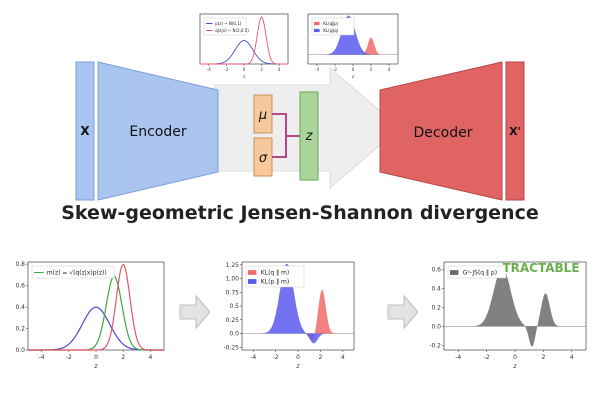 The width and height of the screenshot is (600, 400). What do you see at coordinates (95, 366) in the screenshot?
I see `bottom-left-xlabel: z` at bounding box center [95, 366].